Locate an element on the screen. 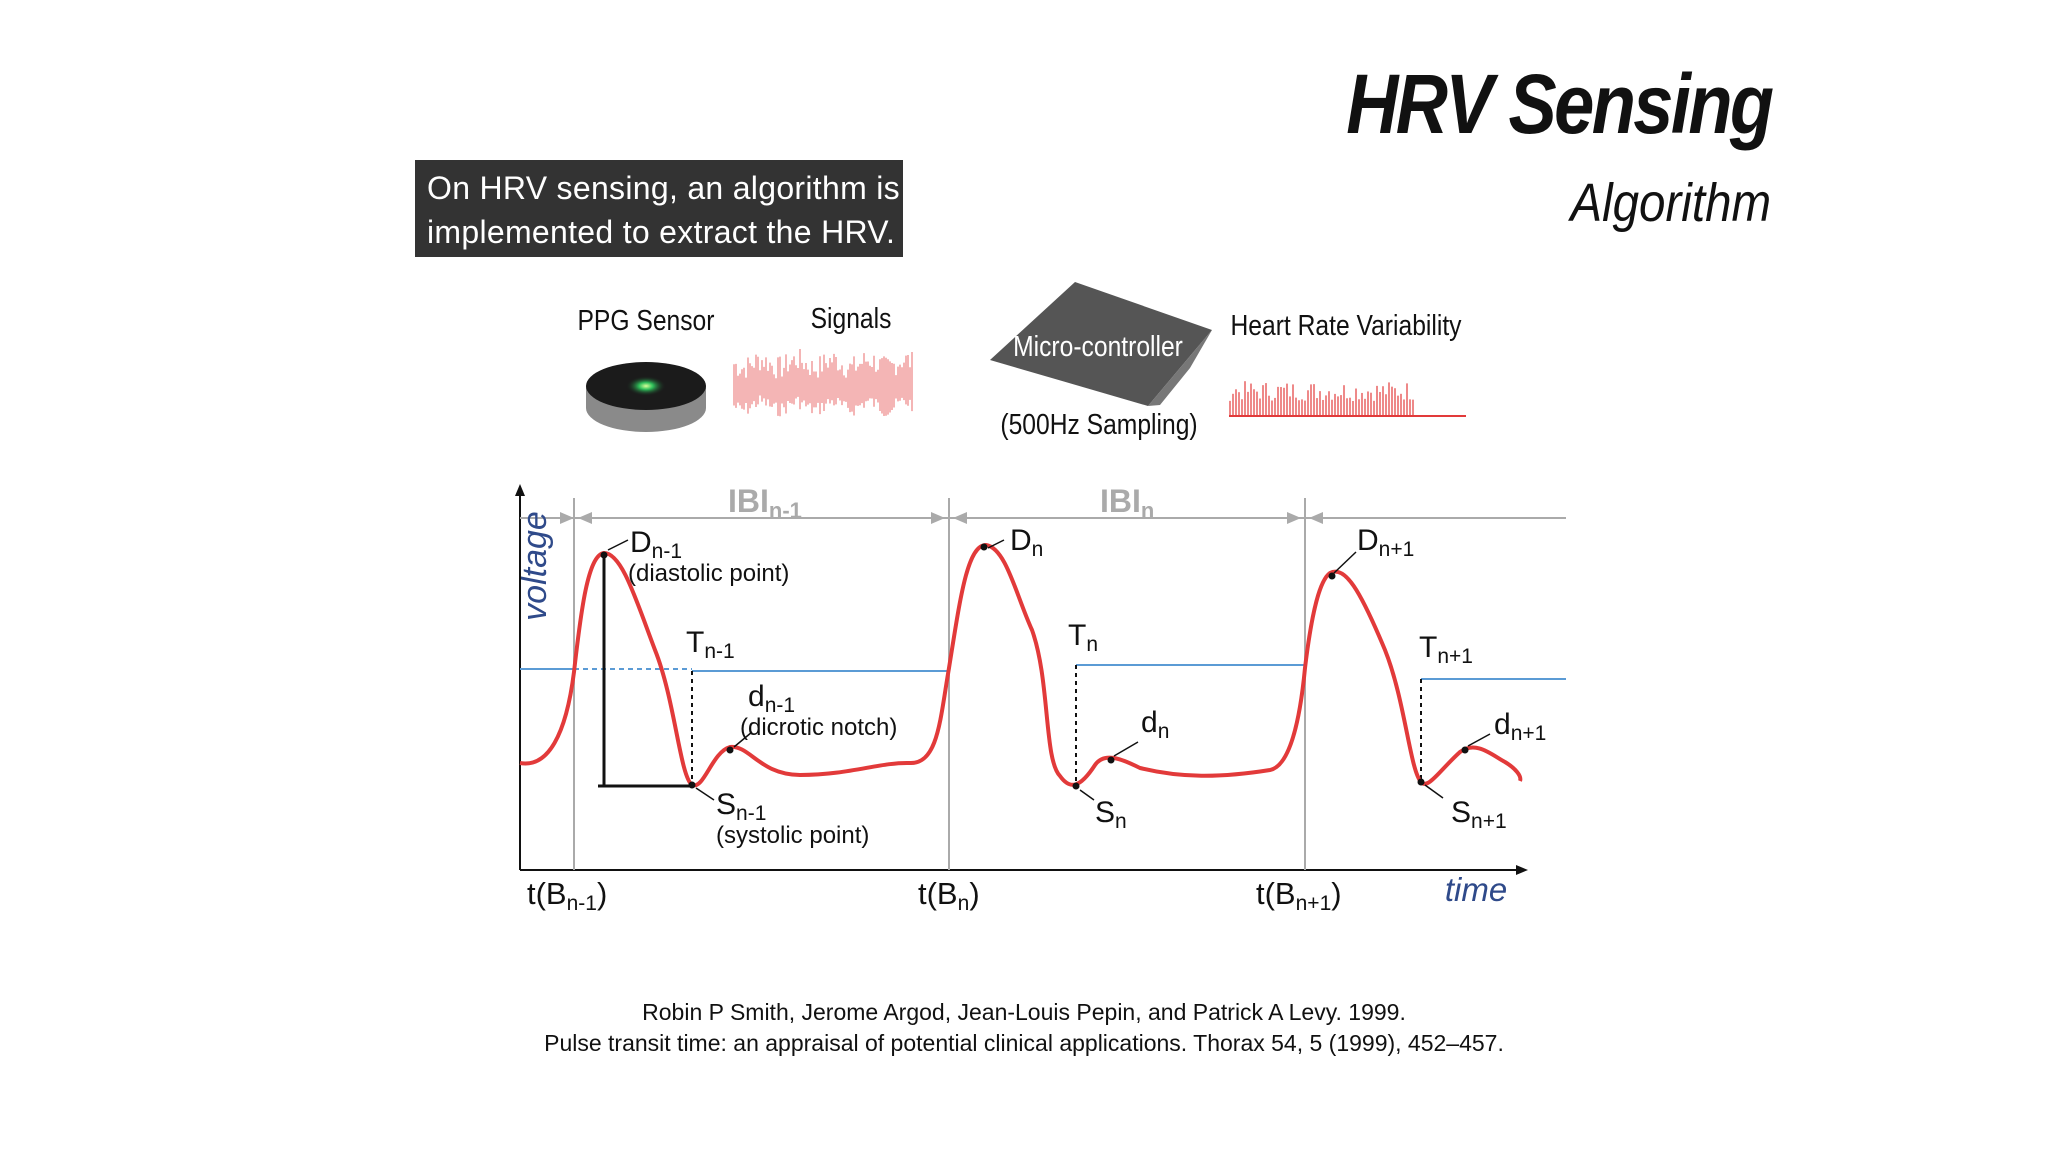  sampling-rate-label: (500Hz Sampling) is located at coordinates (1098, 424).